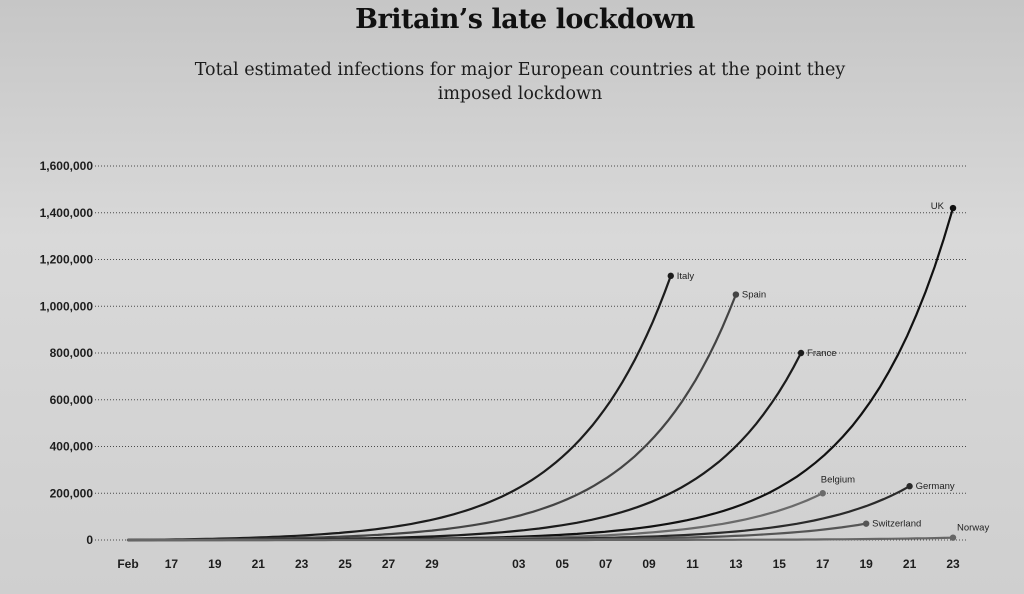 This screenshot has width=1024, height=594. I want to click on chart-title: Britain’s late lockdown, so click(525, 19).